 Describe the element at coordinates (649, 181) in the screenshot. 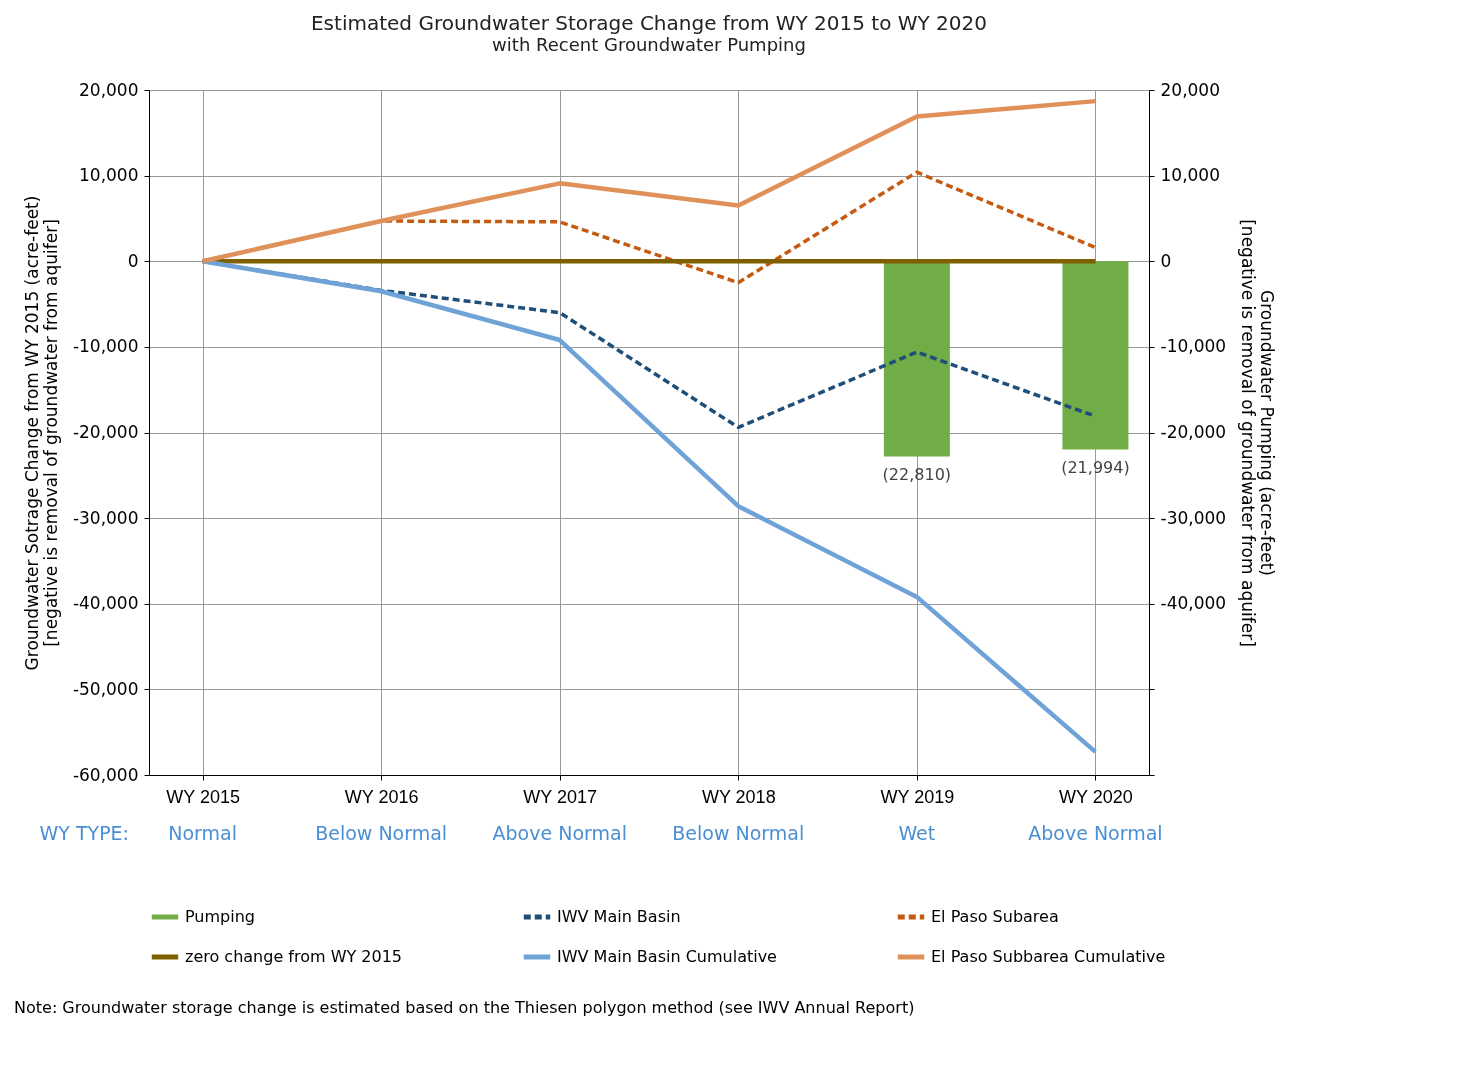

I see `line-series` at that location.